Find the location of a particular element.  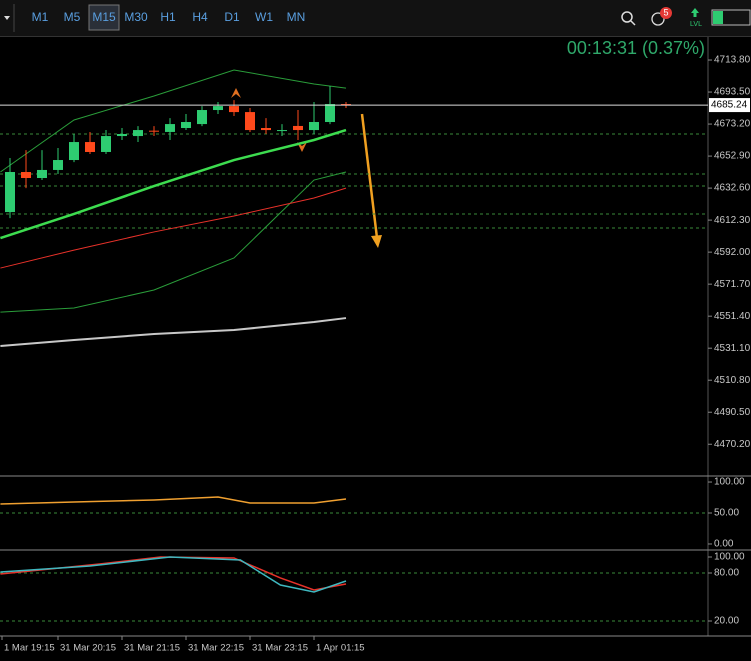

y-tick-label: 4551.40 is located at coordinates (732, 316).